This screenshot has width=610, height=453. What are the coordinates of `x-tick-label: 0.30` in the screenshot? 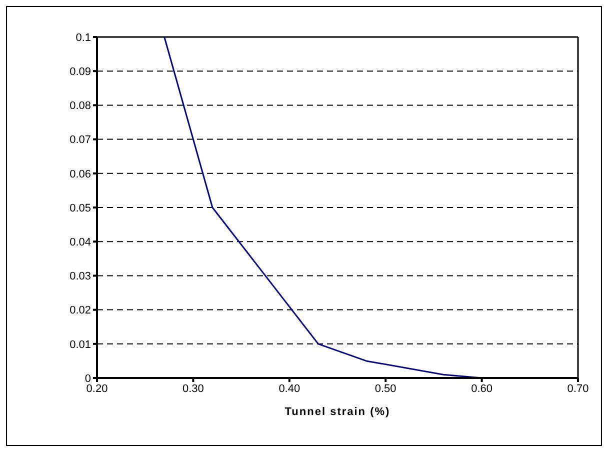 It's located at (193, 388).